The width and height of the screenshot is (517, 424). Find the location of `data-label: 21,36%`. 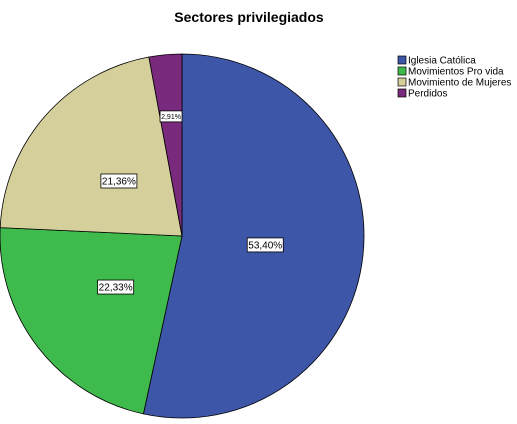

data-label: 21,36% is located at coordinates (119, 181).